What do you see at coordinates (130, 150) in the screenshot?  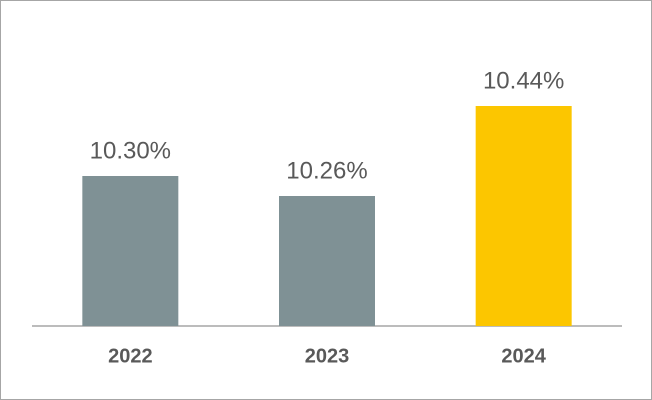 I see `value-label: 10.30%` at bounding box center [130, 150].